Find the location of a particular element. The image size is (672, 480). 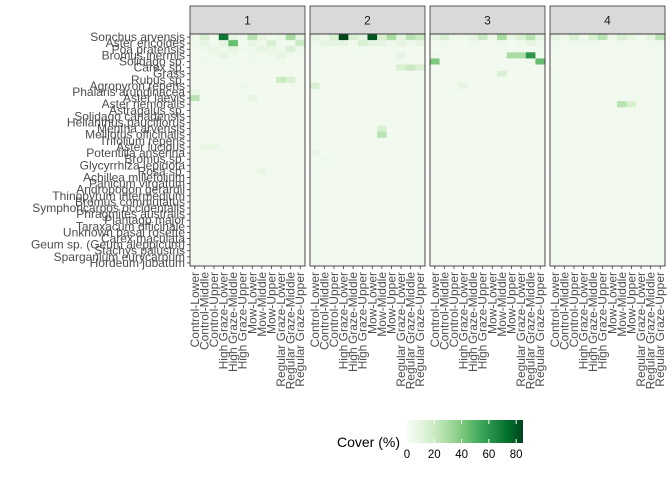

y-tick-label: Agropyron repens is located at coordinates (137, 86).